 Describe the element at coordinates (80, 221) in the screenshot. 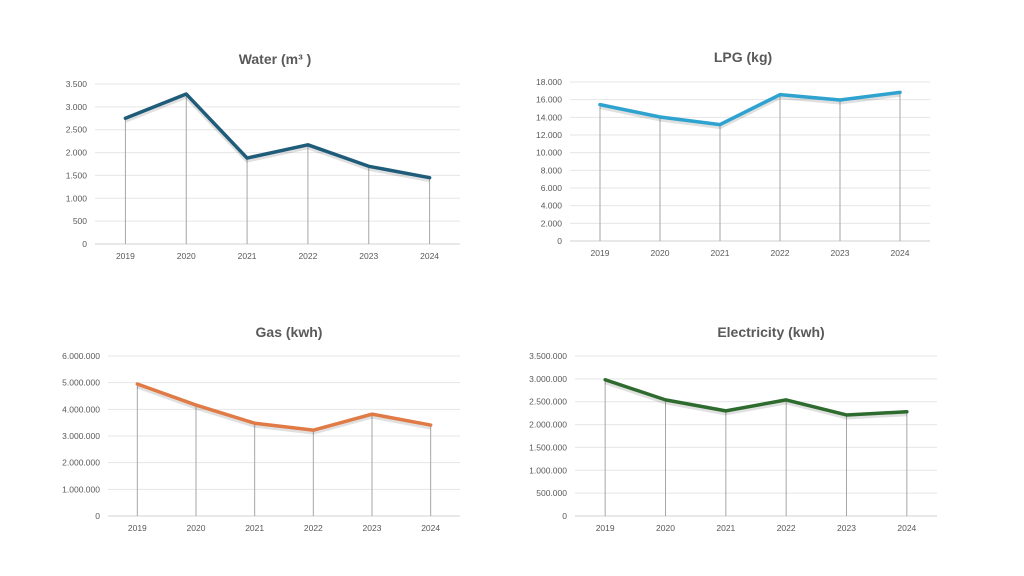

I see `y-tick-label: 500` at that location.